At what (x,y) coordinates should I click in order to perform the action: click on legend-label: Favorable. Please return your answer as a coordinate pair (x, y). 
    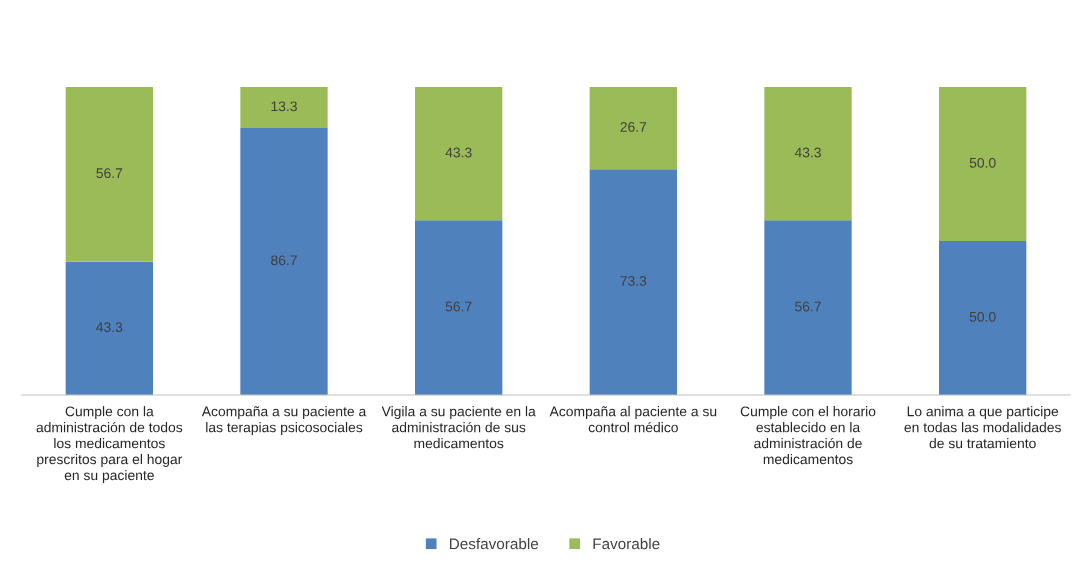
    Looking at the image, I should click on (626, 544).